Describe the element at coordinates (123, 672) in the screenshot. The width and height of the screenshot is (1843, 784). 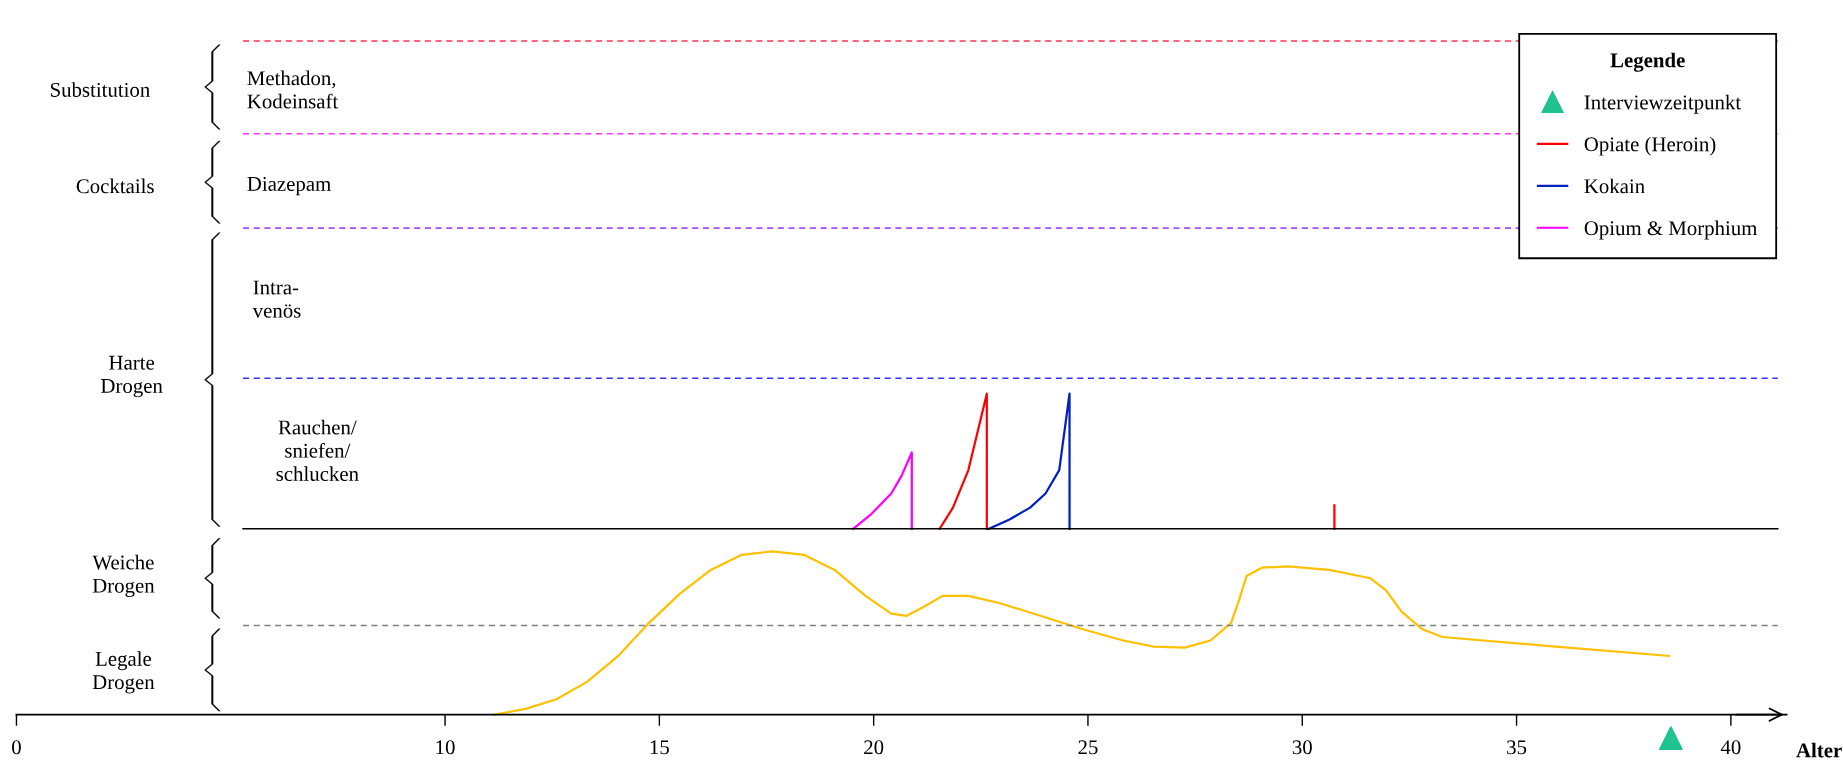
I see `annotation: Legale Drogen` at that location.